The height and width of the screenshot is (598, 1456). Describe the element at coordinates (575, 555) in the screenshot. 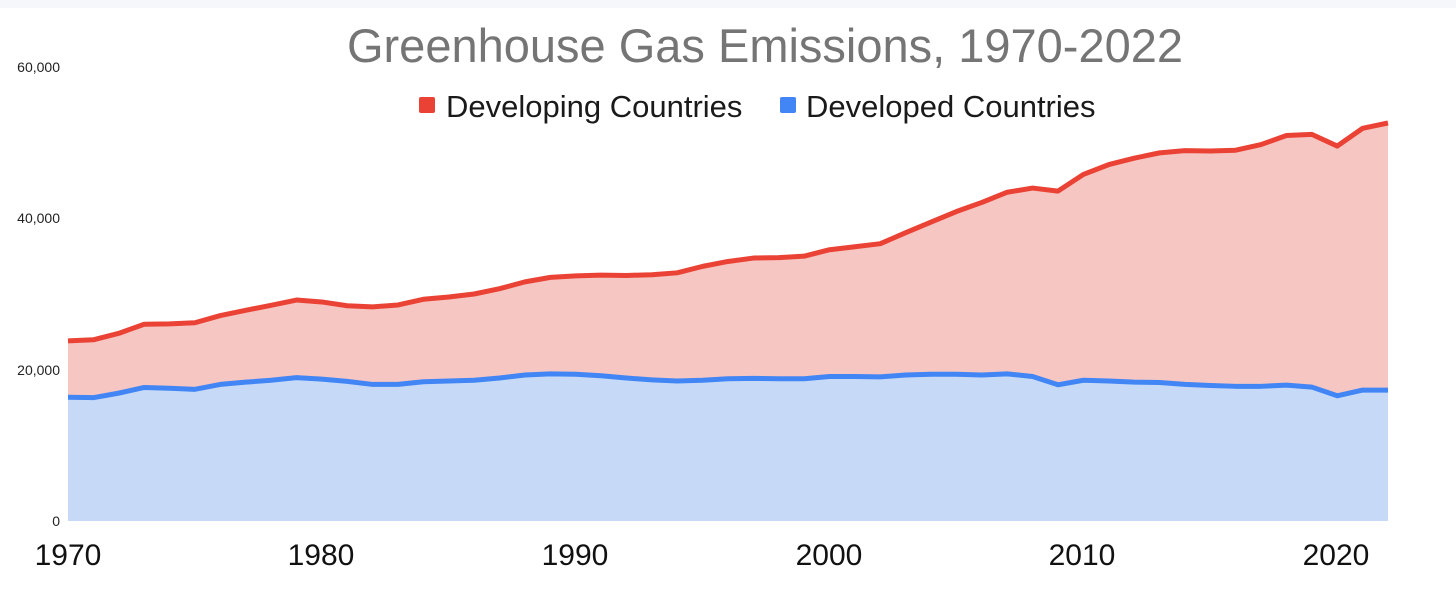

I see `x-tick-label: 1990` at that location.